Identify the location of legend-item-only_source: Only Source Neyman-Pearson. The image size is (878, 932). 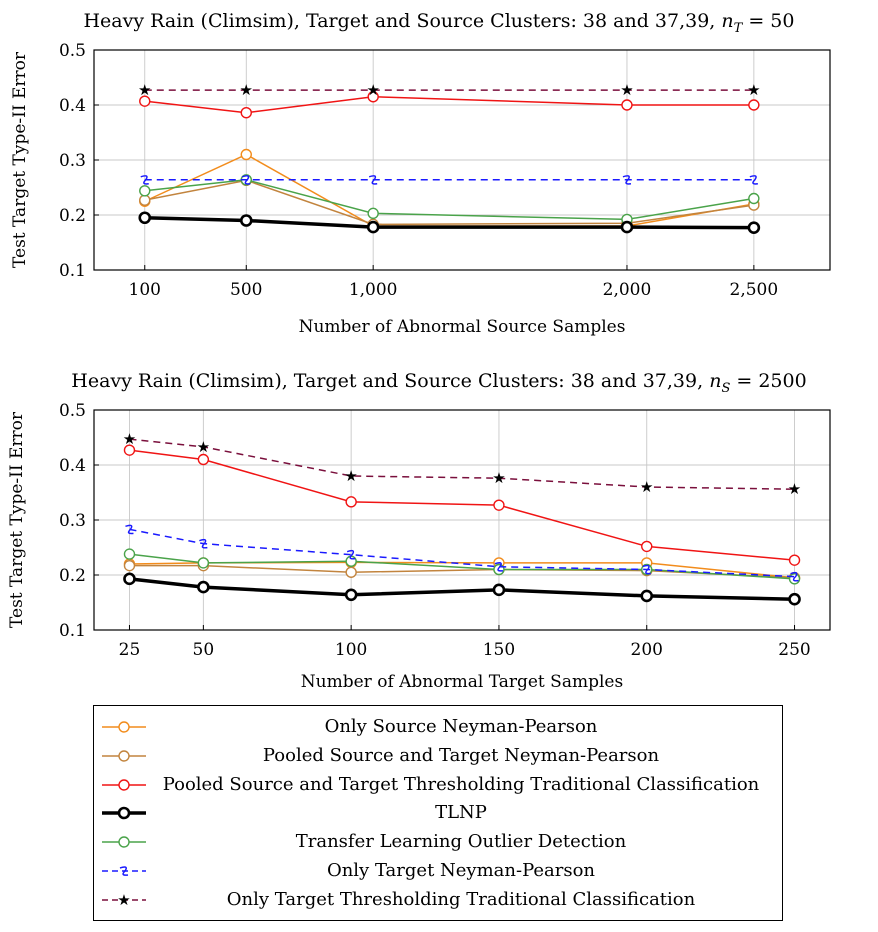
(439, 727).